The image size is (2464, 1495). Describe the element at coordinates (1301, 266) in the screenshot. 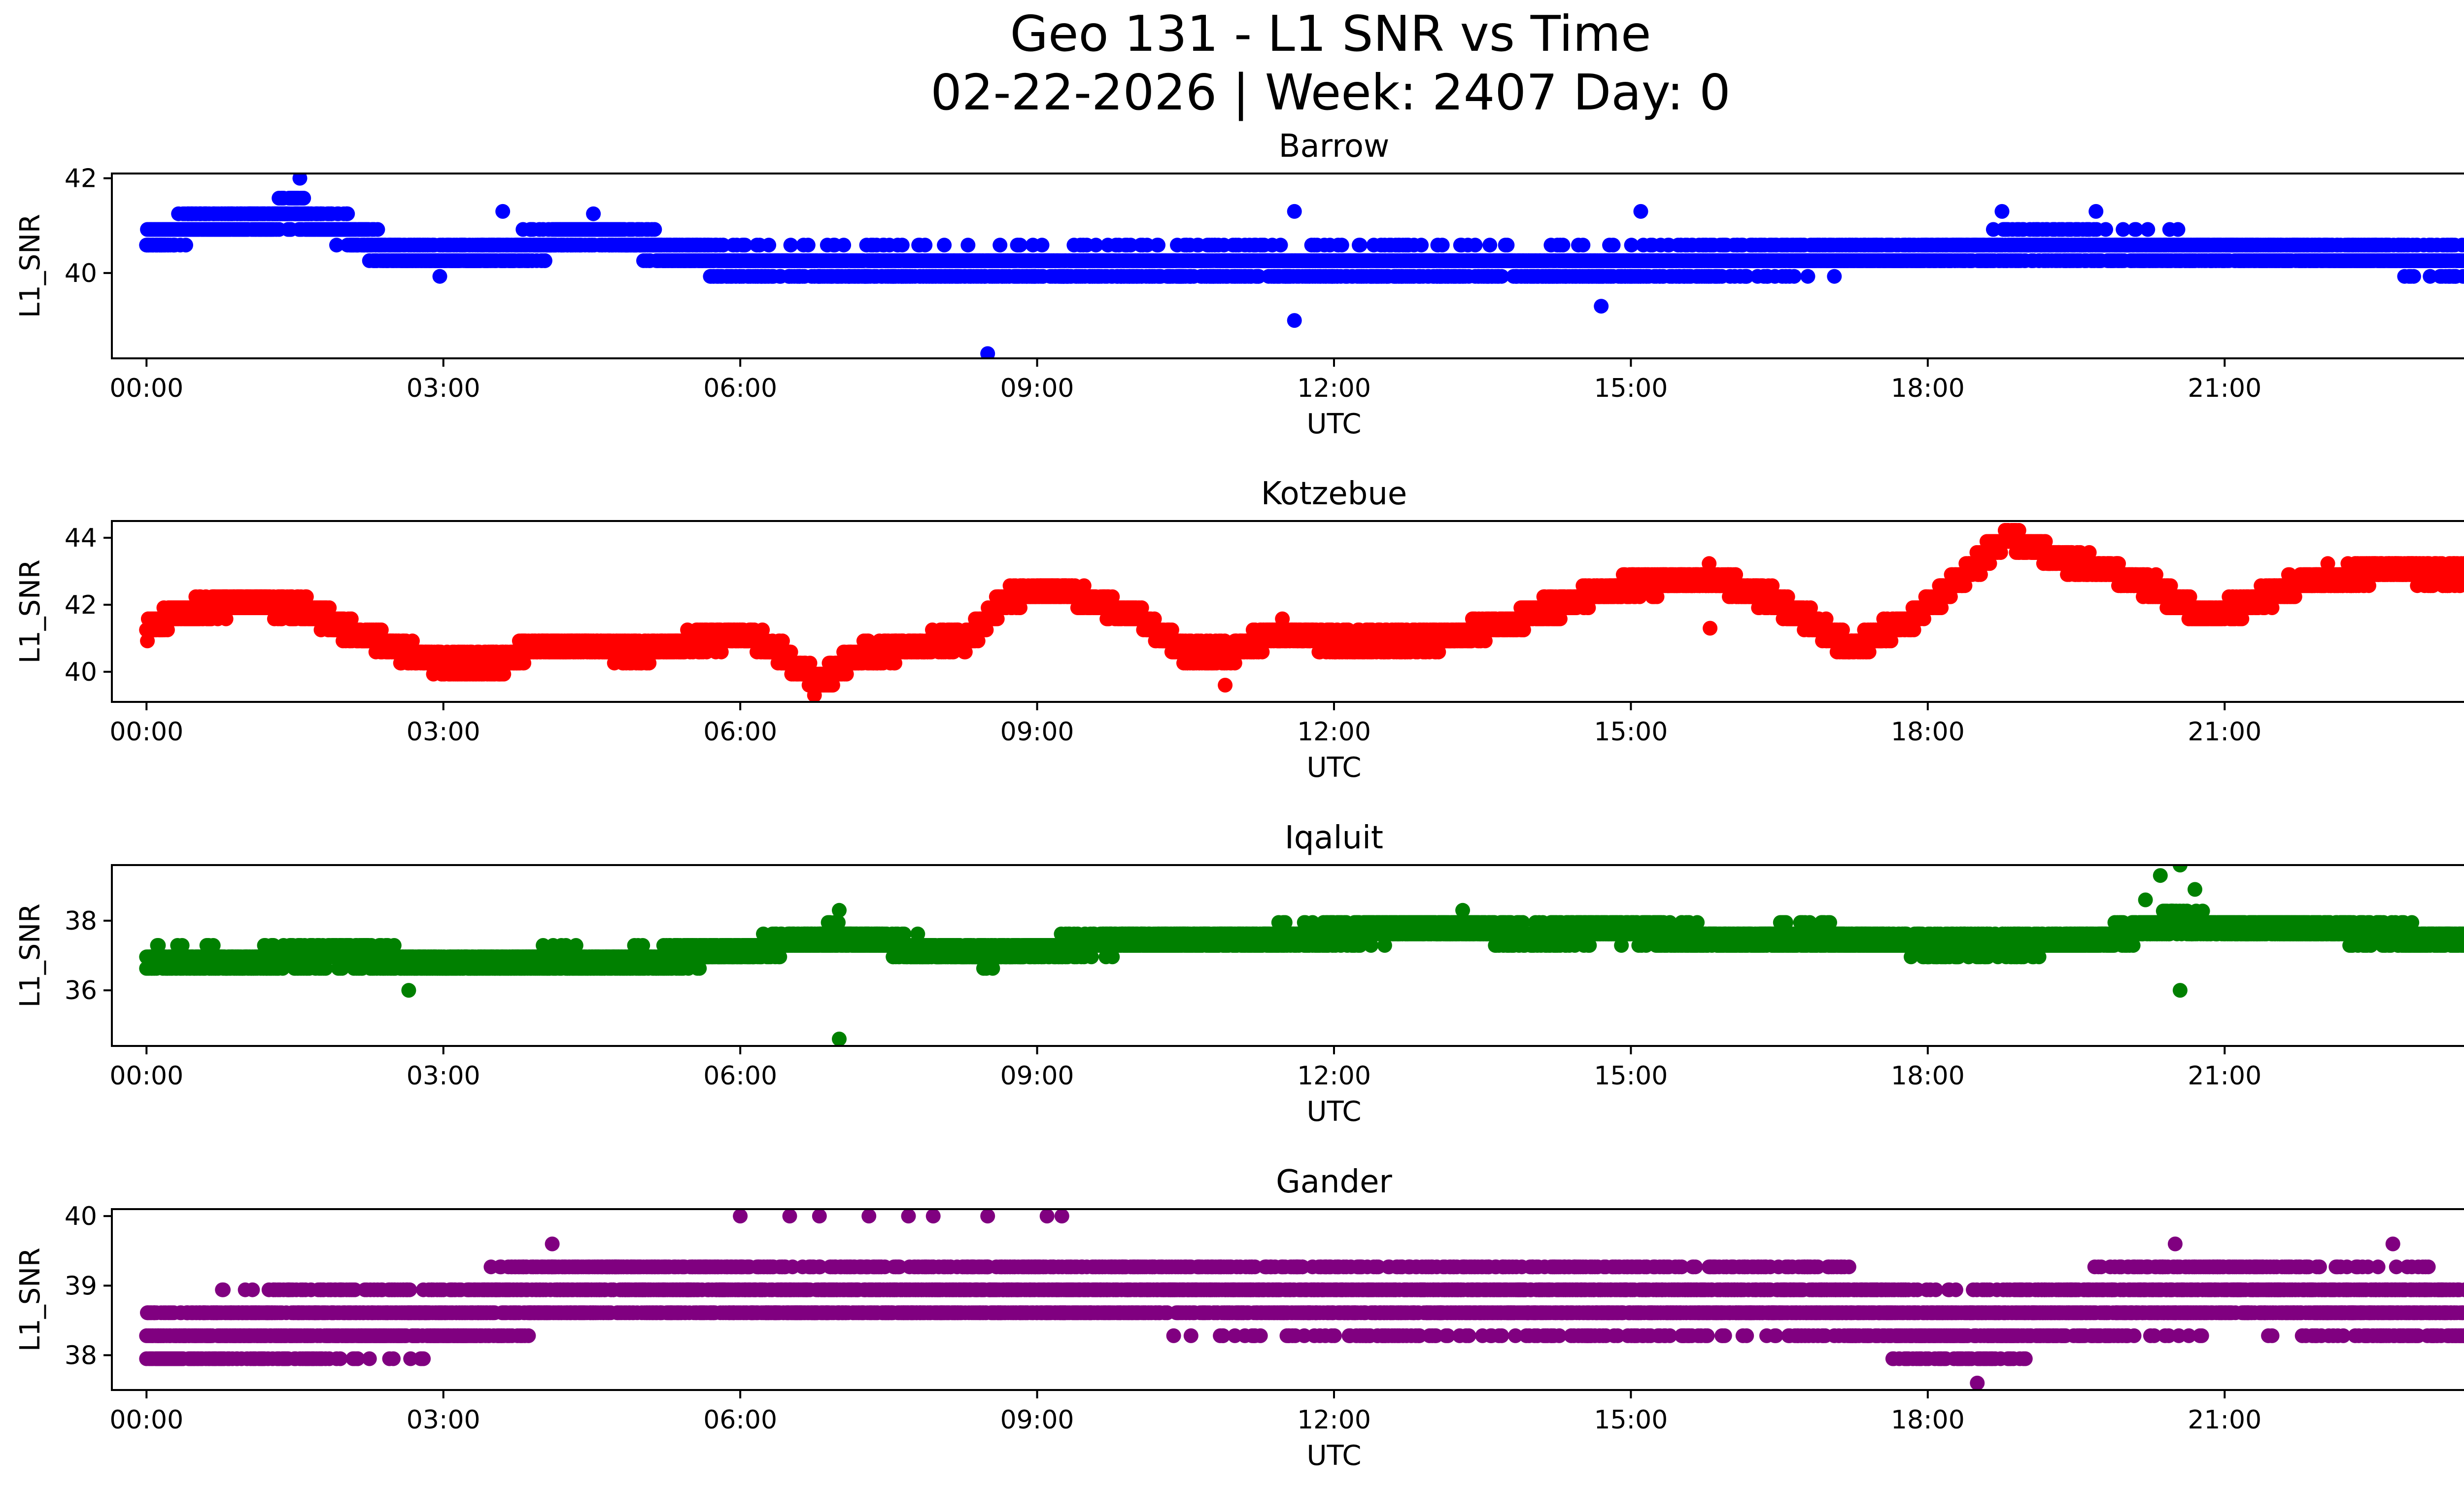

I see `scatter-points` at that location.